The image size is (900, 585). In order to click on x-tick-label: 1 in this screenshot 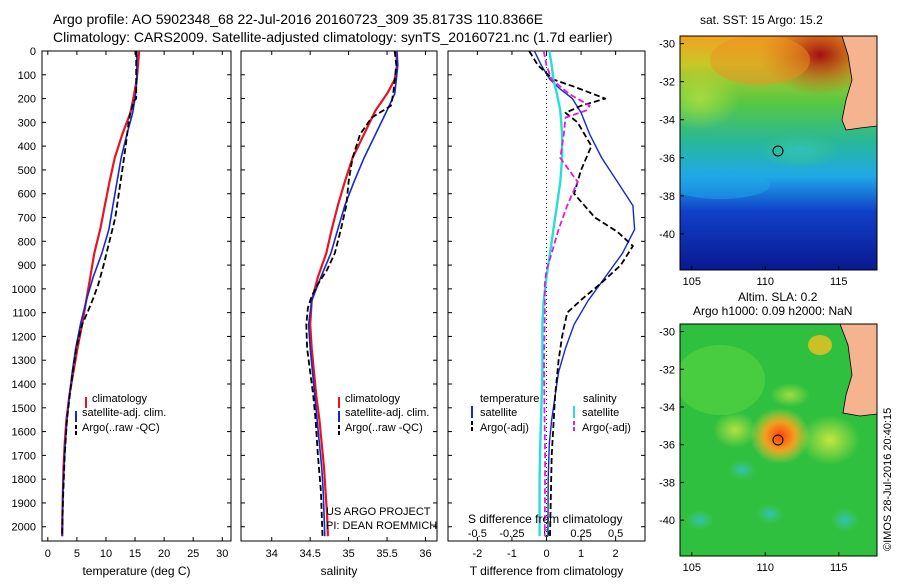, I will do `click(581, 554)`.